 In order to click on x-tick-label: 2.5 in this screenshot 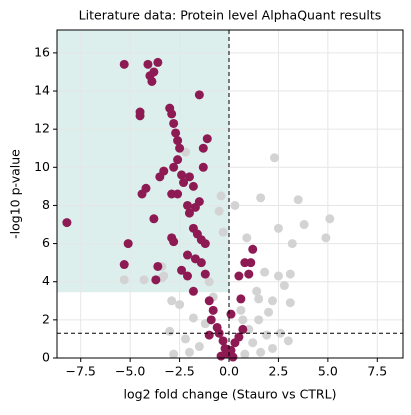, I will do `click(278, 371)`.